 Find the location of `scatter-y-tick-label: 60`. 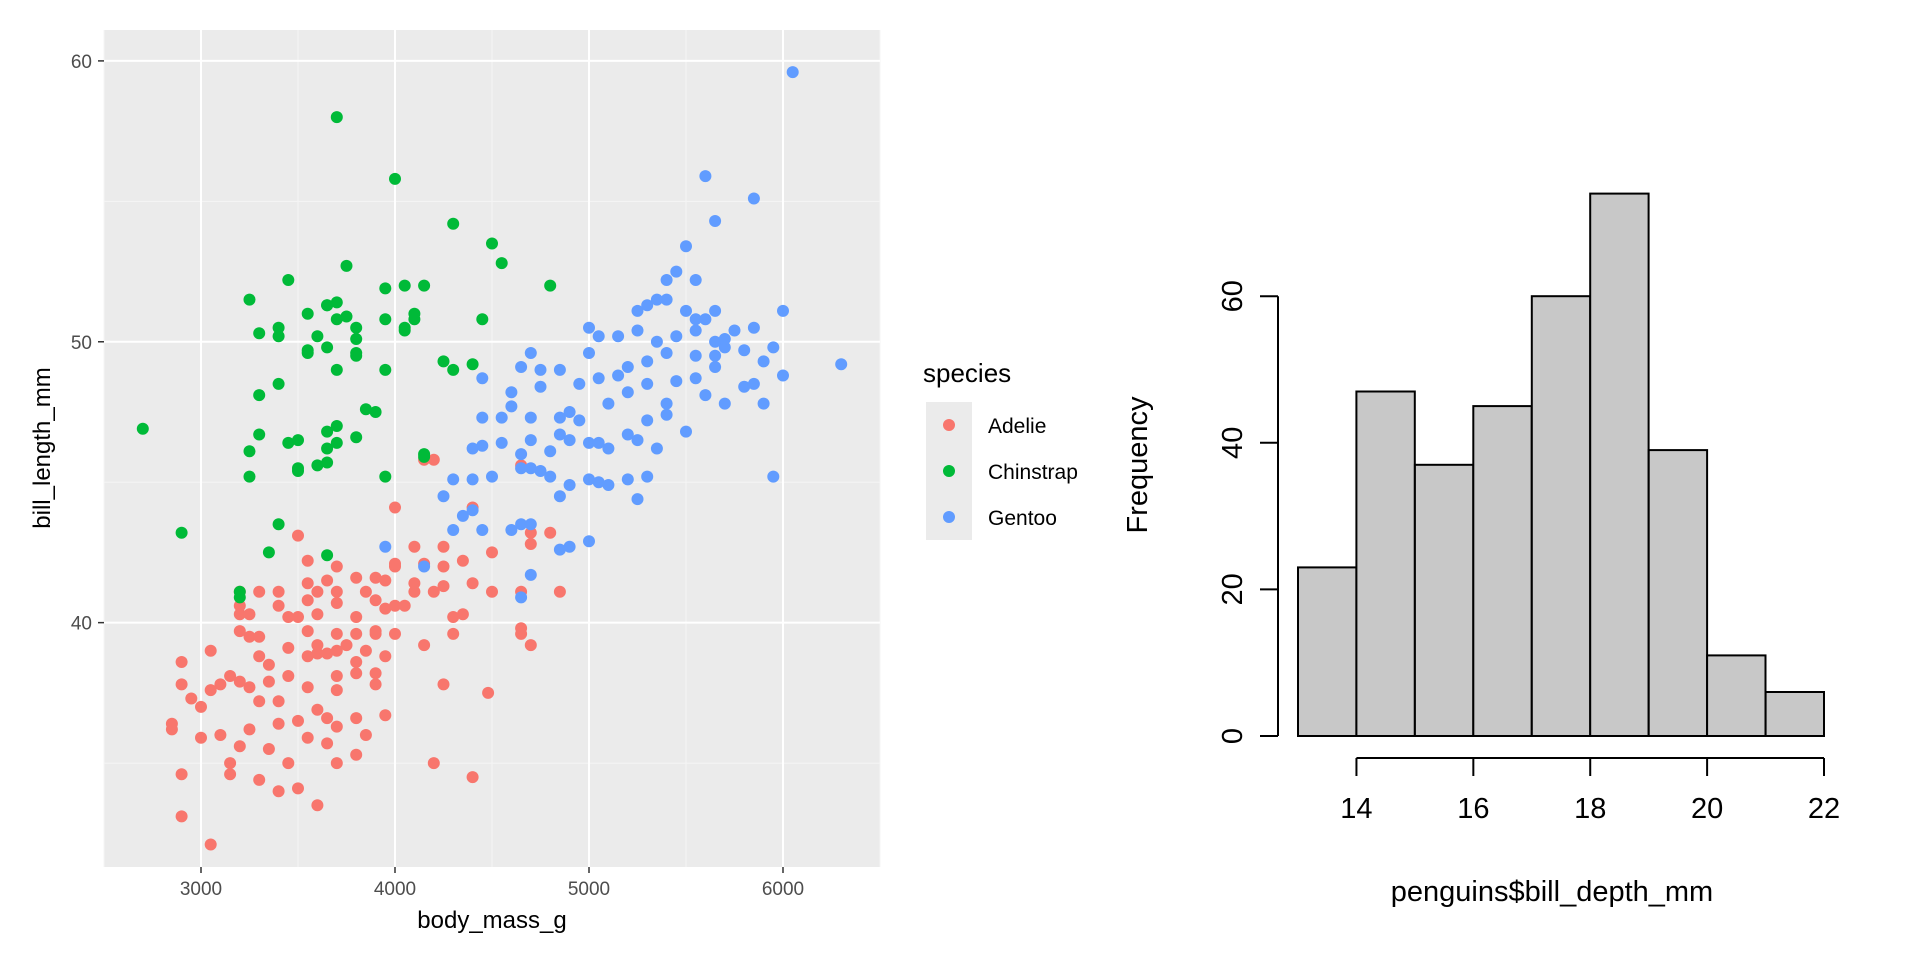

scatter-y-tick-label: 60 is located at coordinates (81, 62).